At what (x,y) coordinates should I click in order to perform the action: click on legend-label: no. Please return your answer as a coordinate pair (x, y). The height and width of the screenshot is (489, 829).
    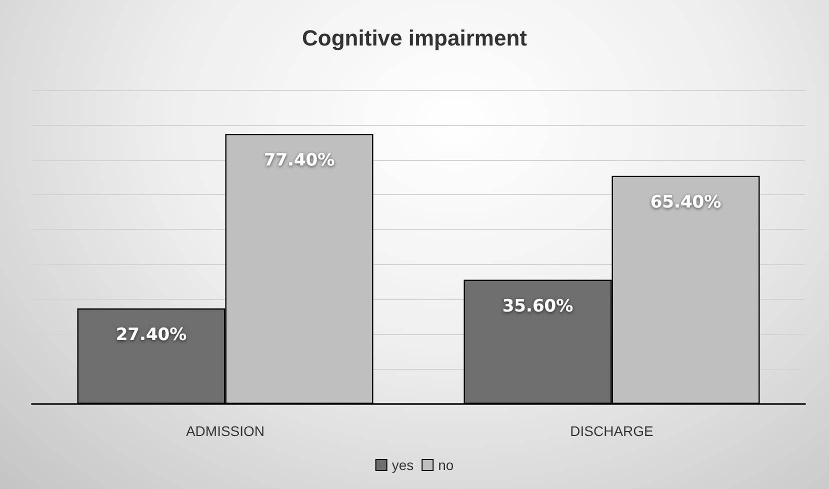
    Looking at the image, I should click on (446, 465).